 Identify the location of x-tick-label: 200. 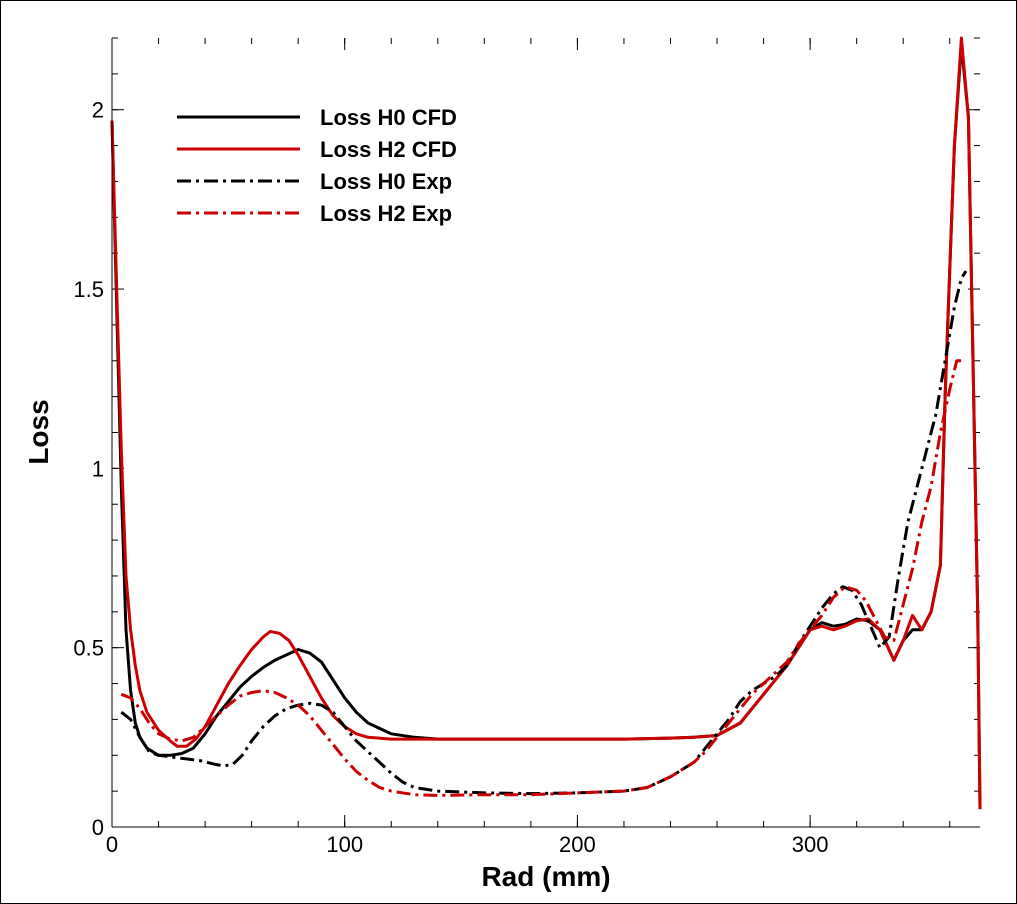
(577, 844).